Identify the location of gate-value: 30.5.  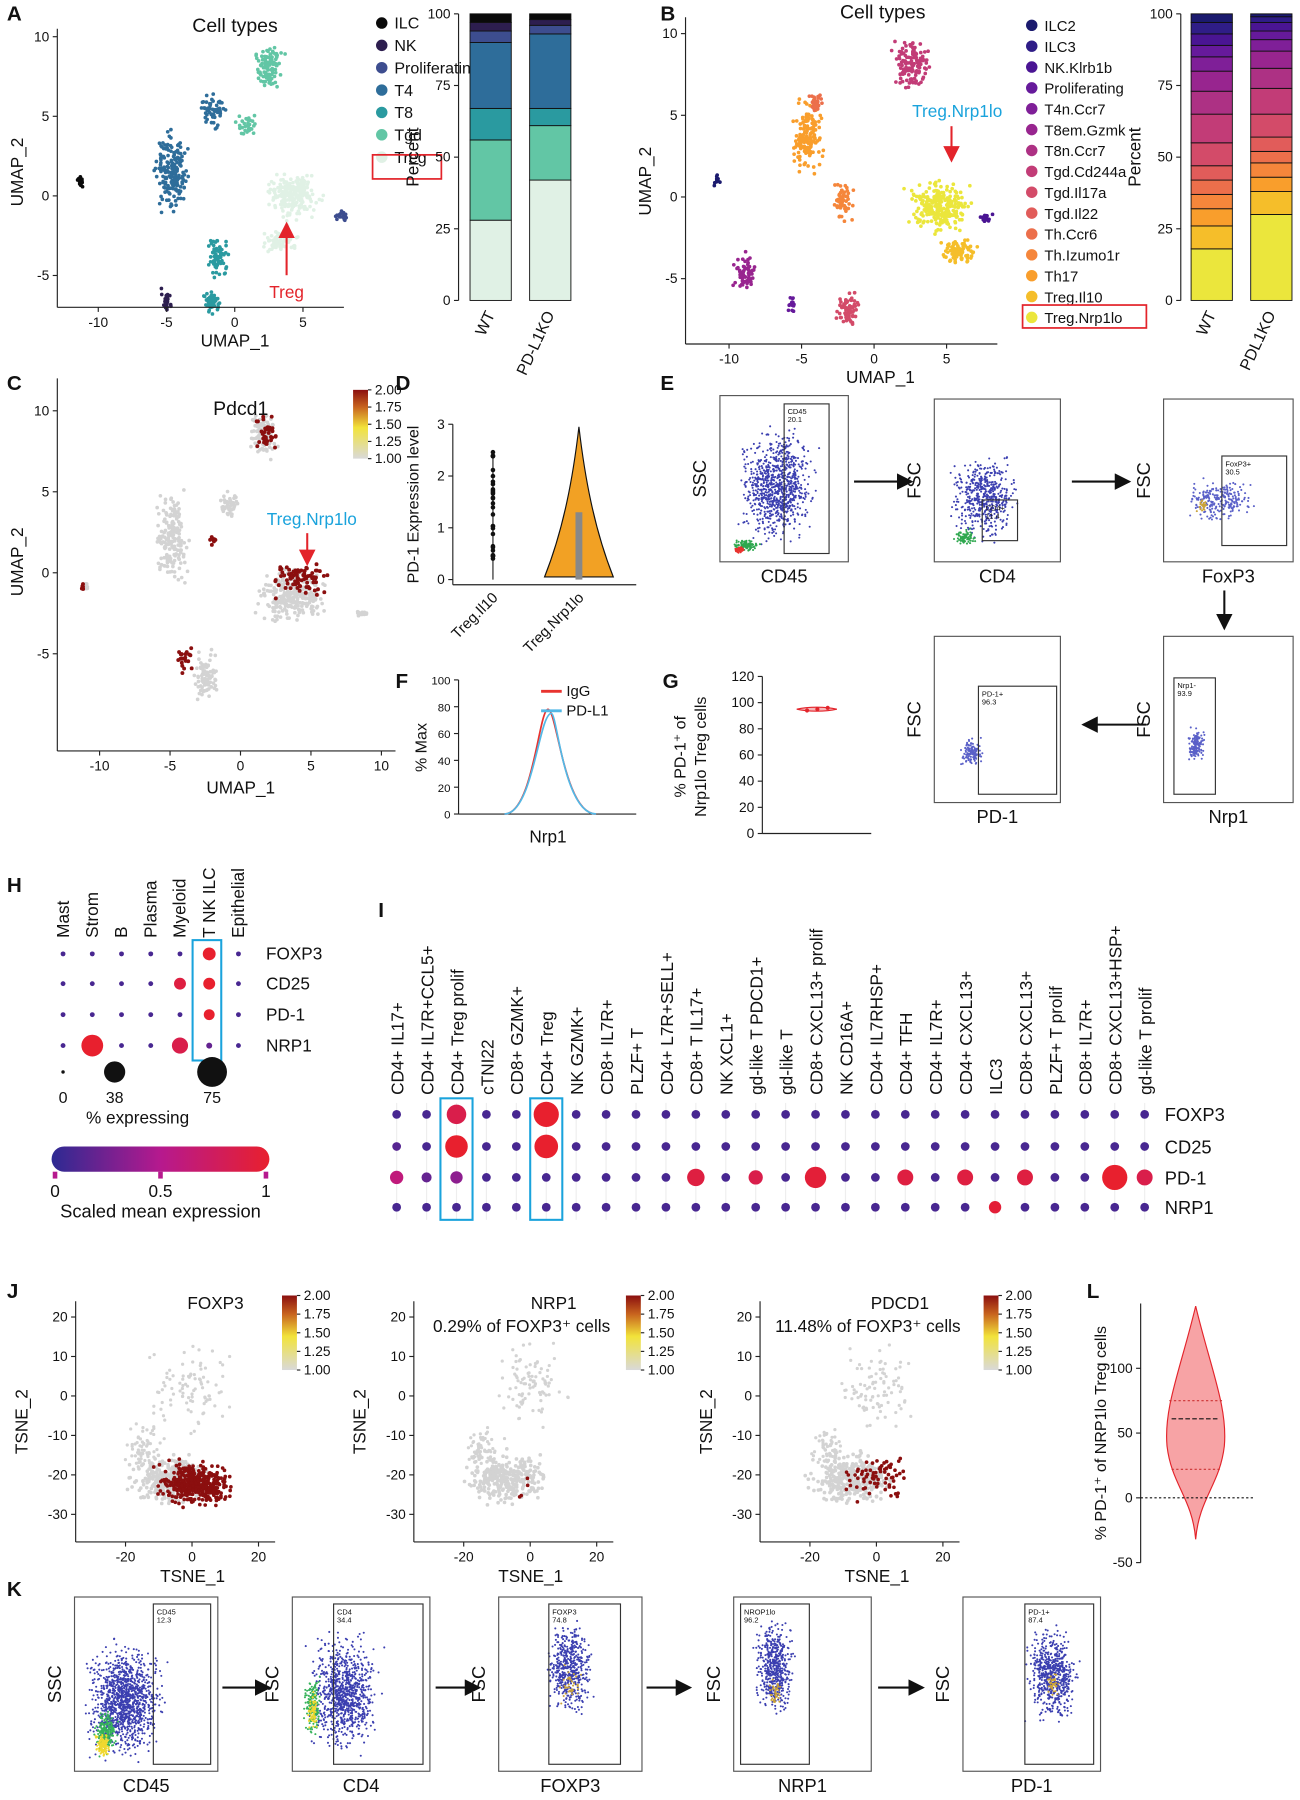
(1232, 471).